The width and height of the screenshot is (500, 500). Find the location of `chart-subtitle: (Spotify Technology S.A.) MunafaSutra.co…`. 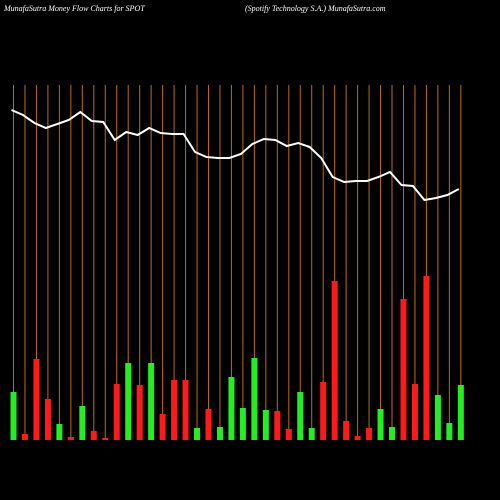

chart-subtitle: (Spotify Technology S.A.) MunafaSutra.co… is located at coordinates (315, 8).